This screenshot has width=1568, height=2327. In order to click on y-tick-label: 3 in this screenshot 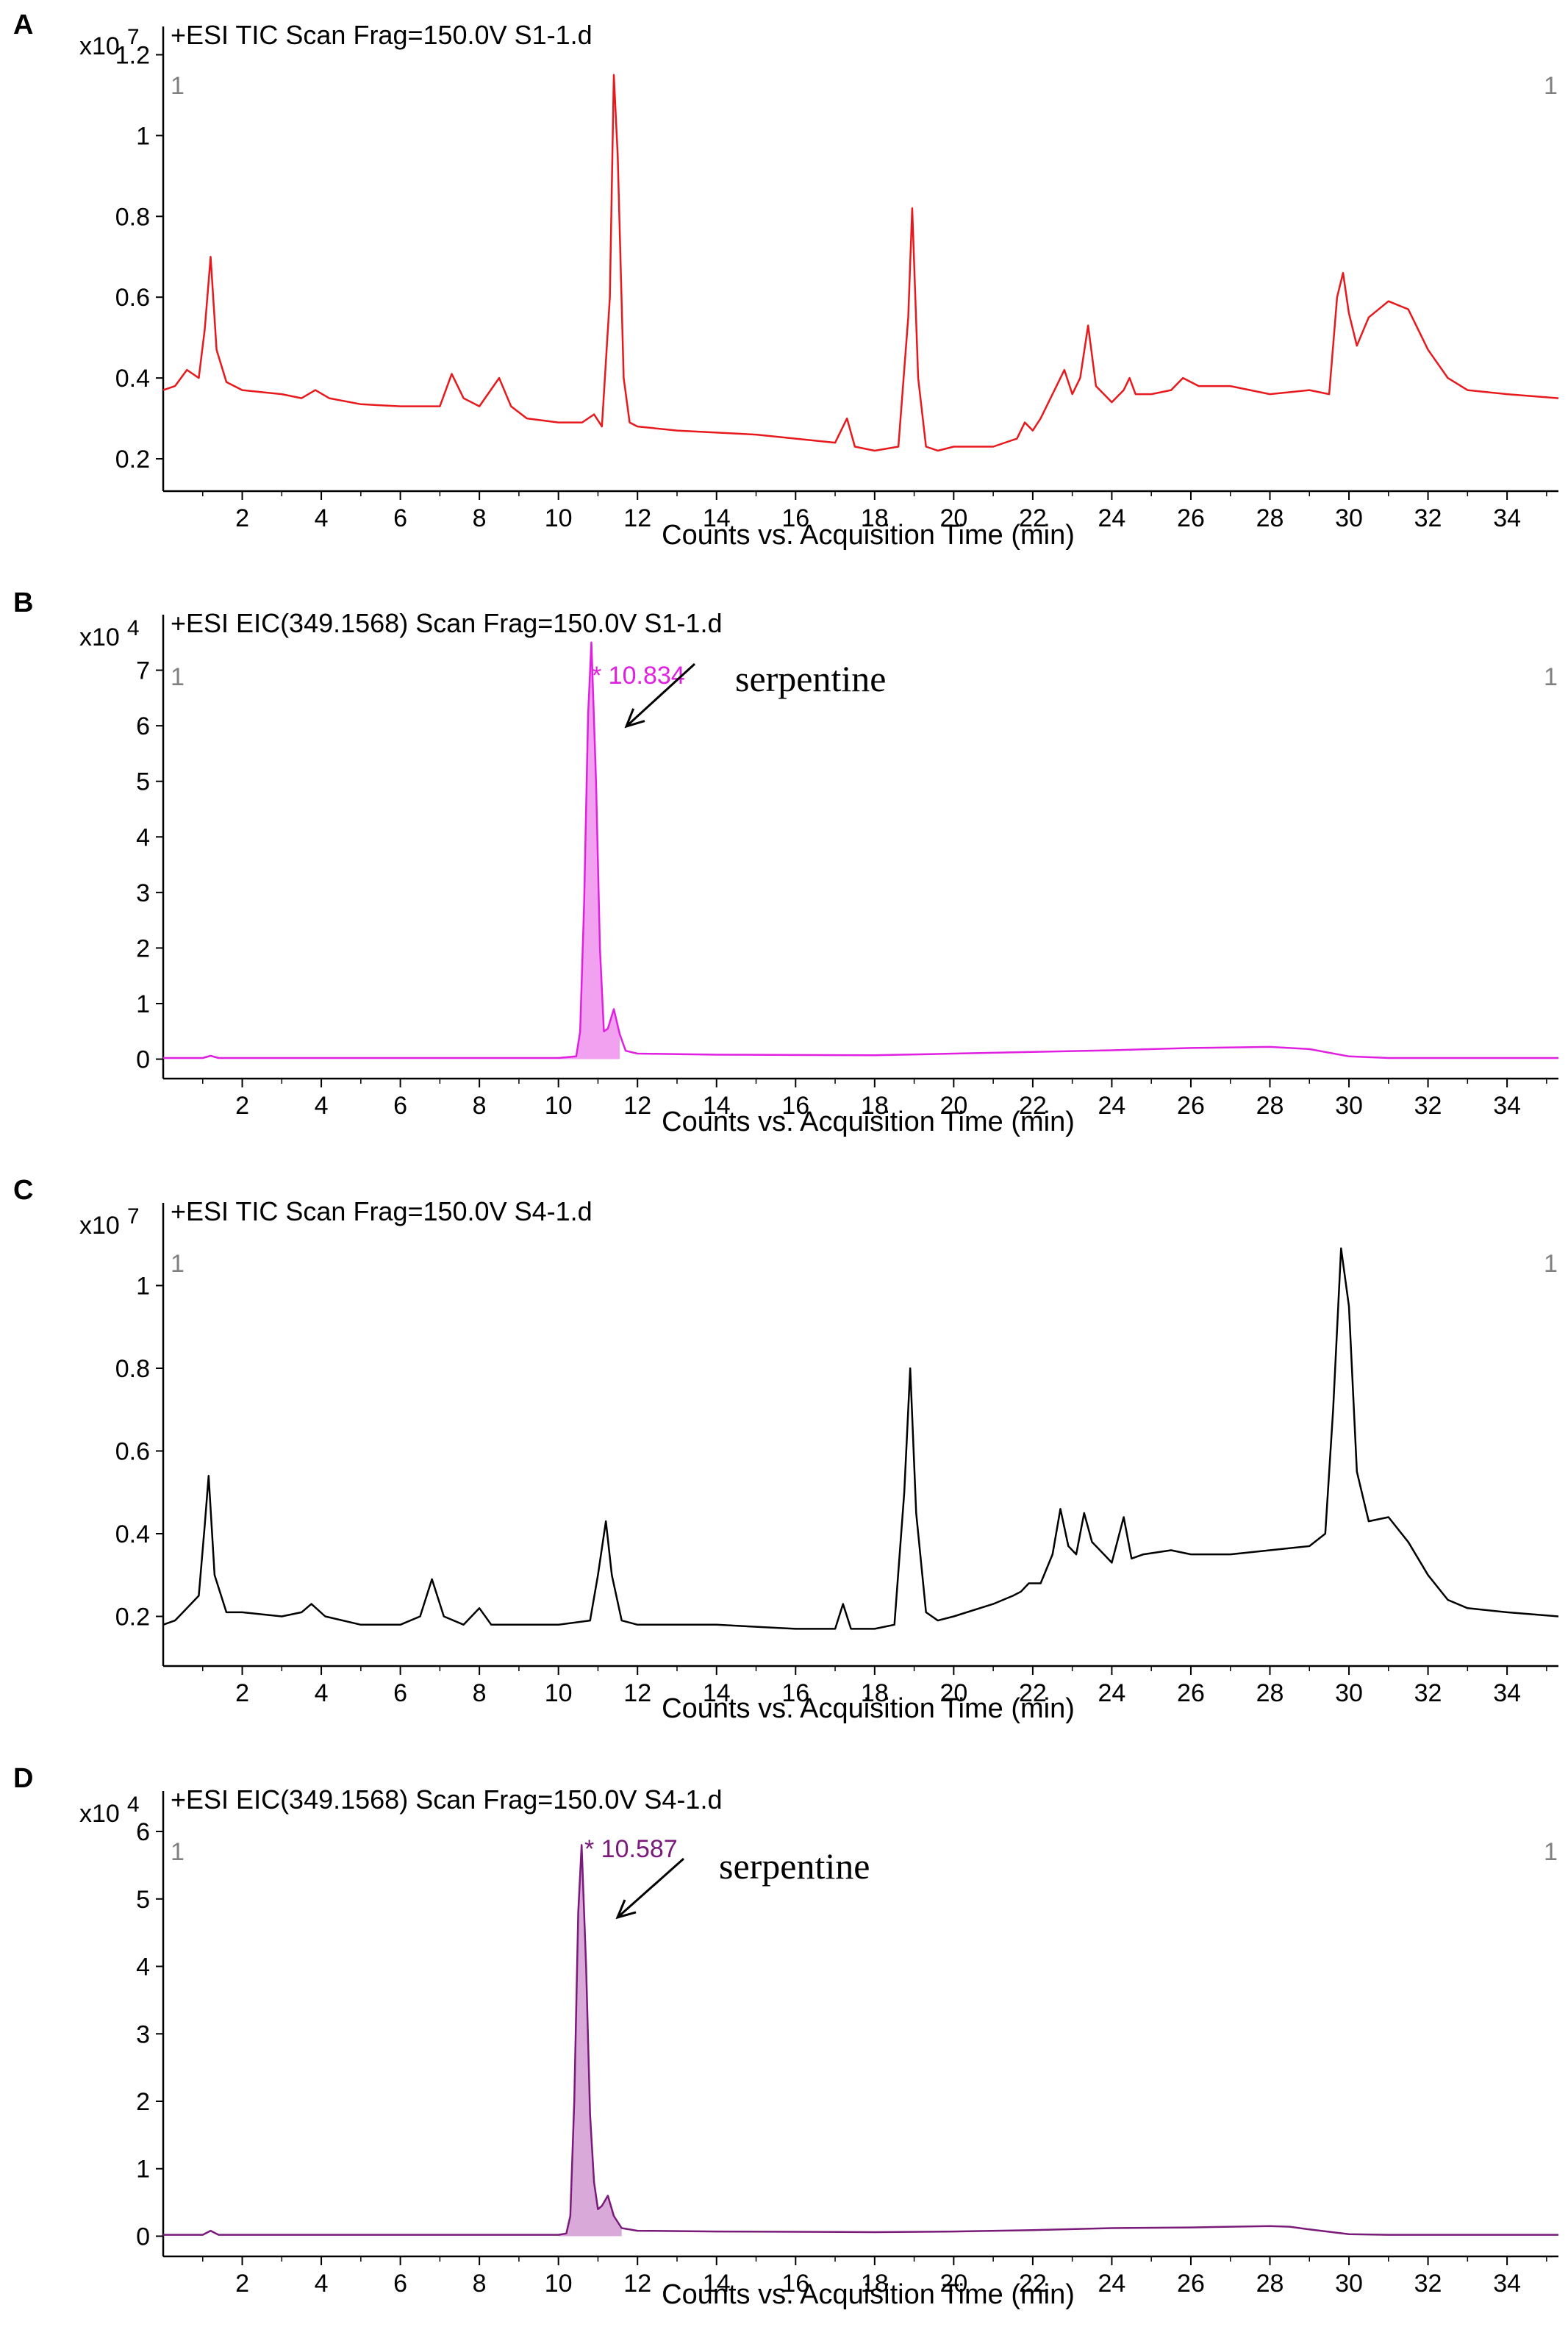, I will do `click(143, 893)`.